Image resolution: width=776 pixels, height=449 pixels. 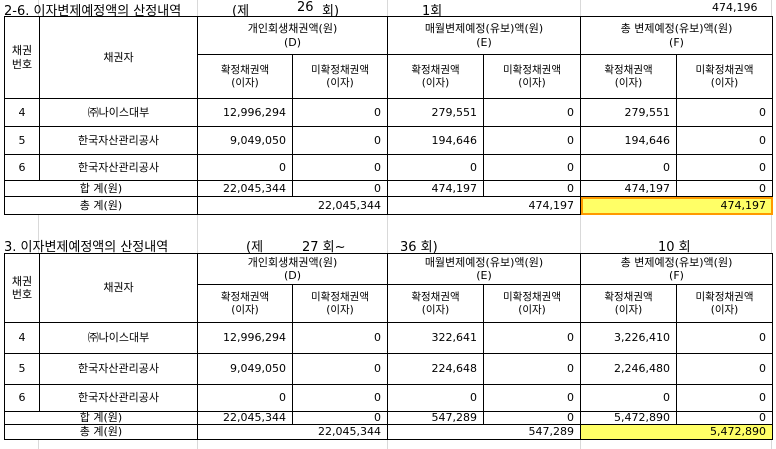 I want to click on section2-count: 10 회, so click(x=674, y=247).